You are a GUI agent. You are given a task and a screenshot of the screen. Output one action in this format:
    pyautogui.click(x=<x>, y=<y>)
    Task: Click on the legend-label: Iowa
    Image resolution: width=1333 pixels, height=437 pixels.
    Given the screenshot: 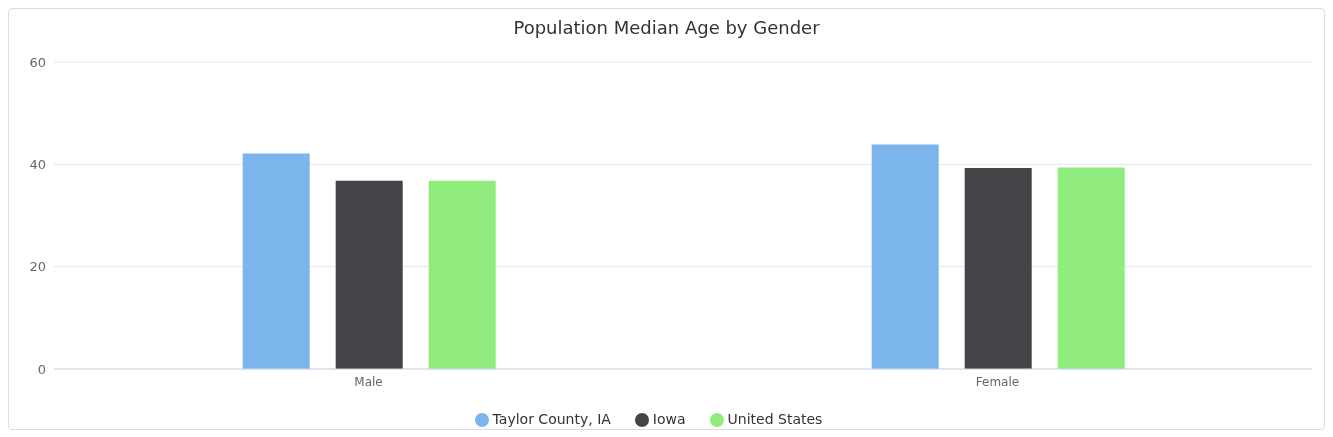 What is the action you would take?
    pyautogui.click(x=669, y=419)
    